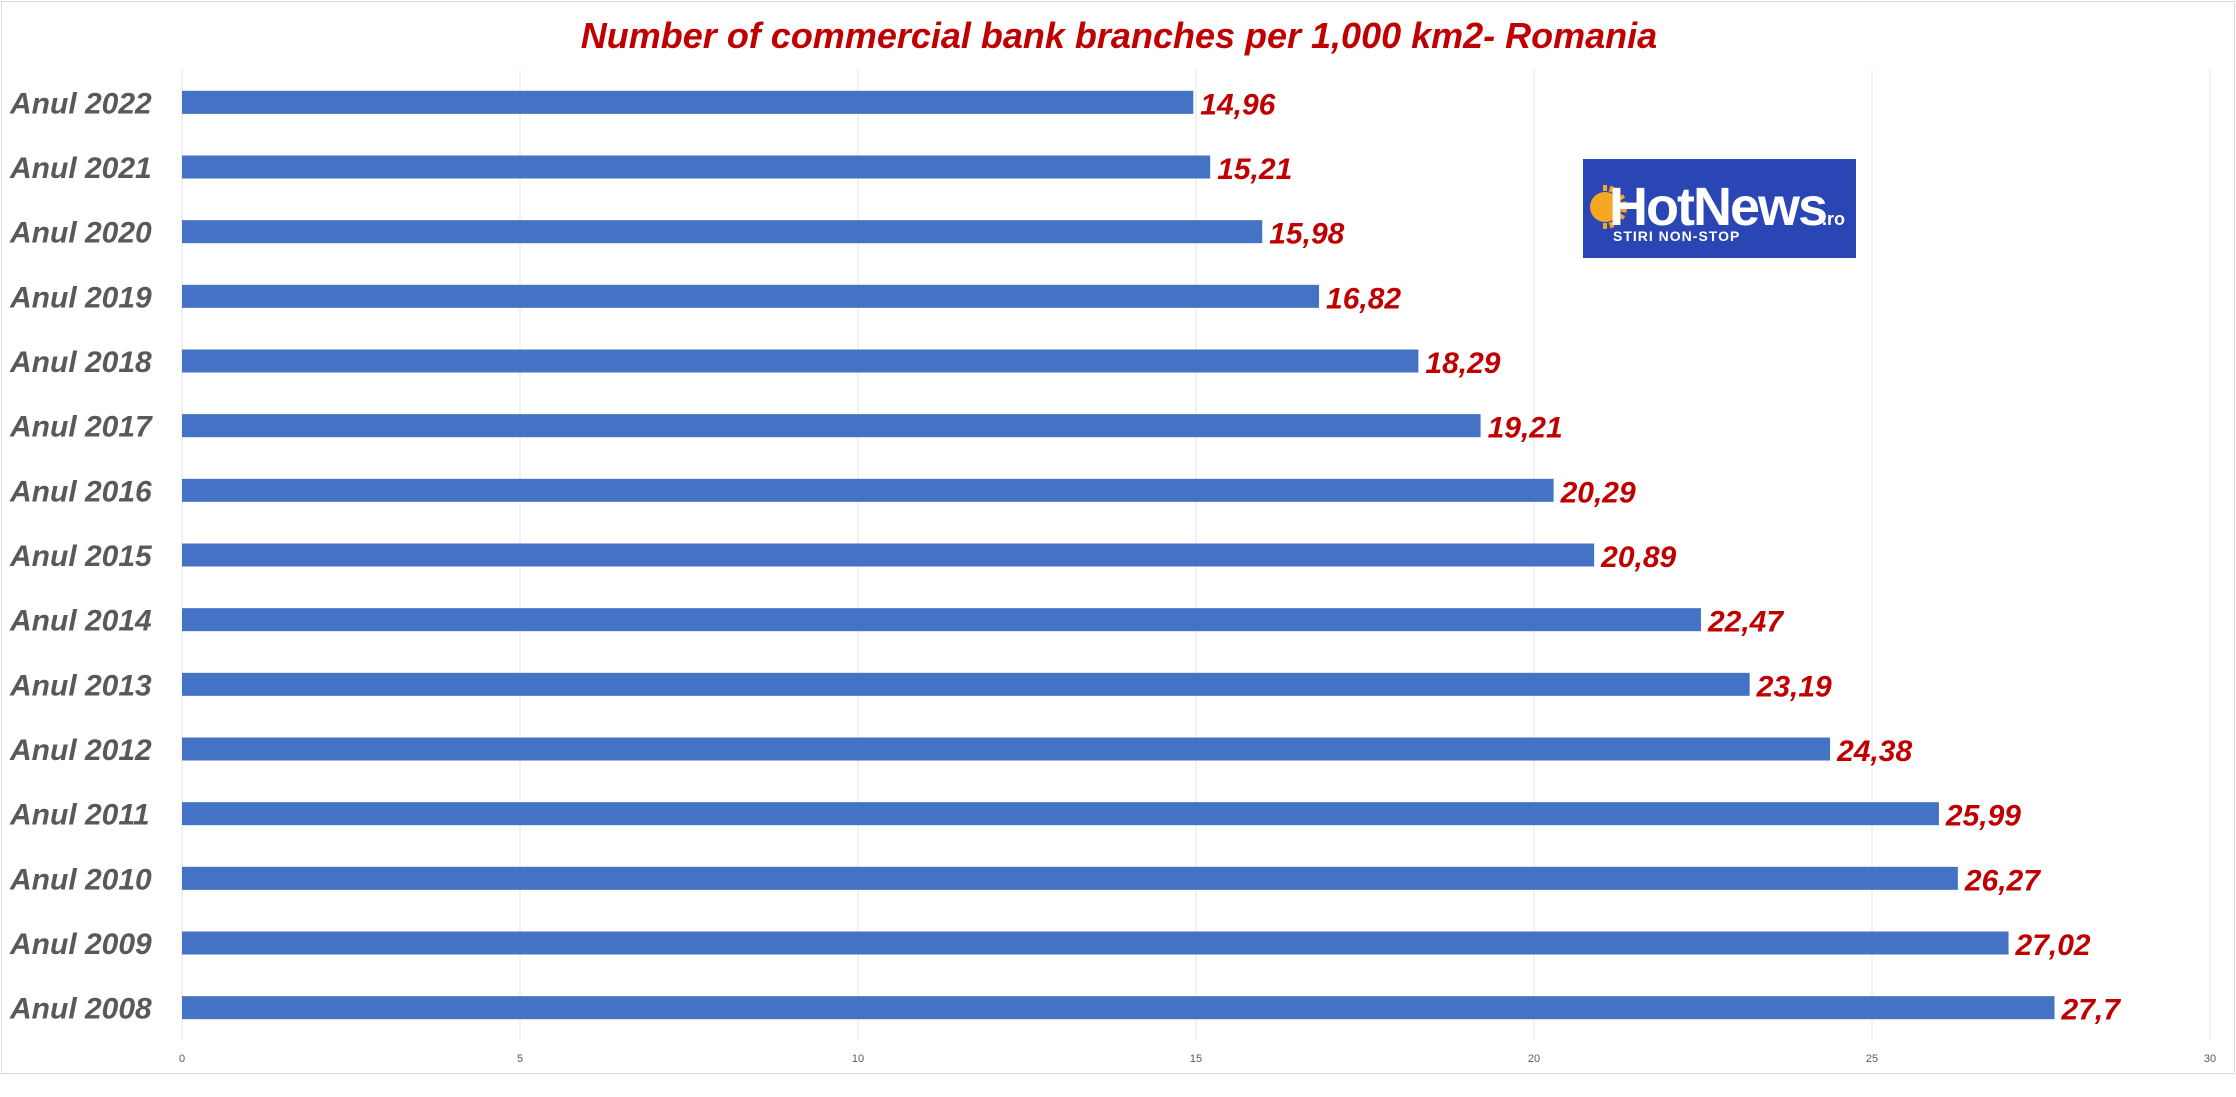  What do you see at coordinates (80, 750) in the screenshot?
I see `category-label: Anul 2012` at bounding box center [80, 750].